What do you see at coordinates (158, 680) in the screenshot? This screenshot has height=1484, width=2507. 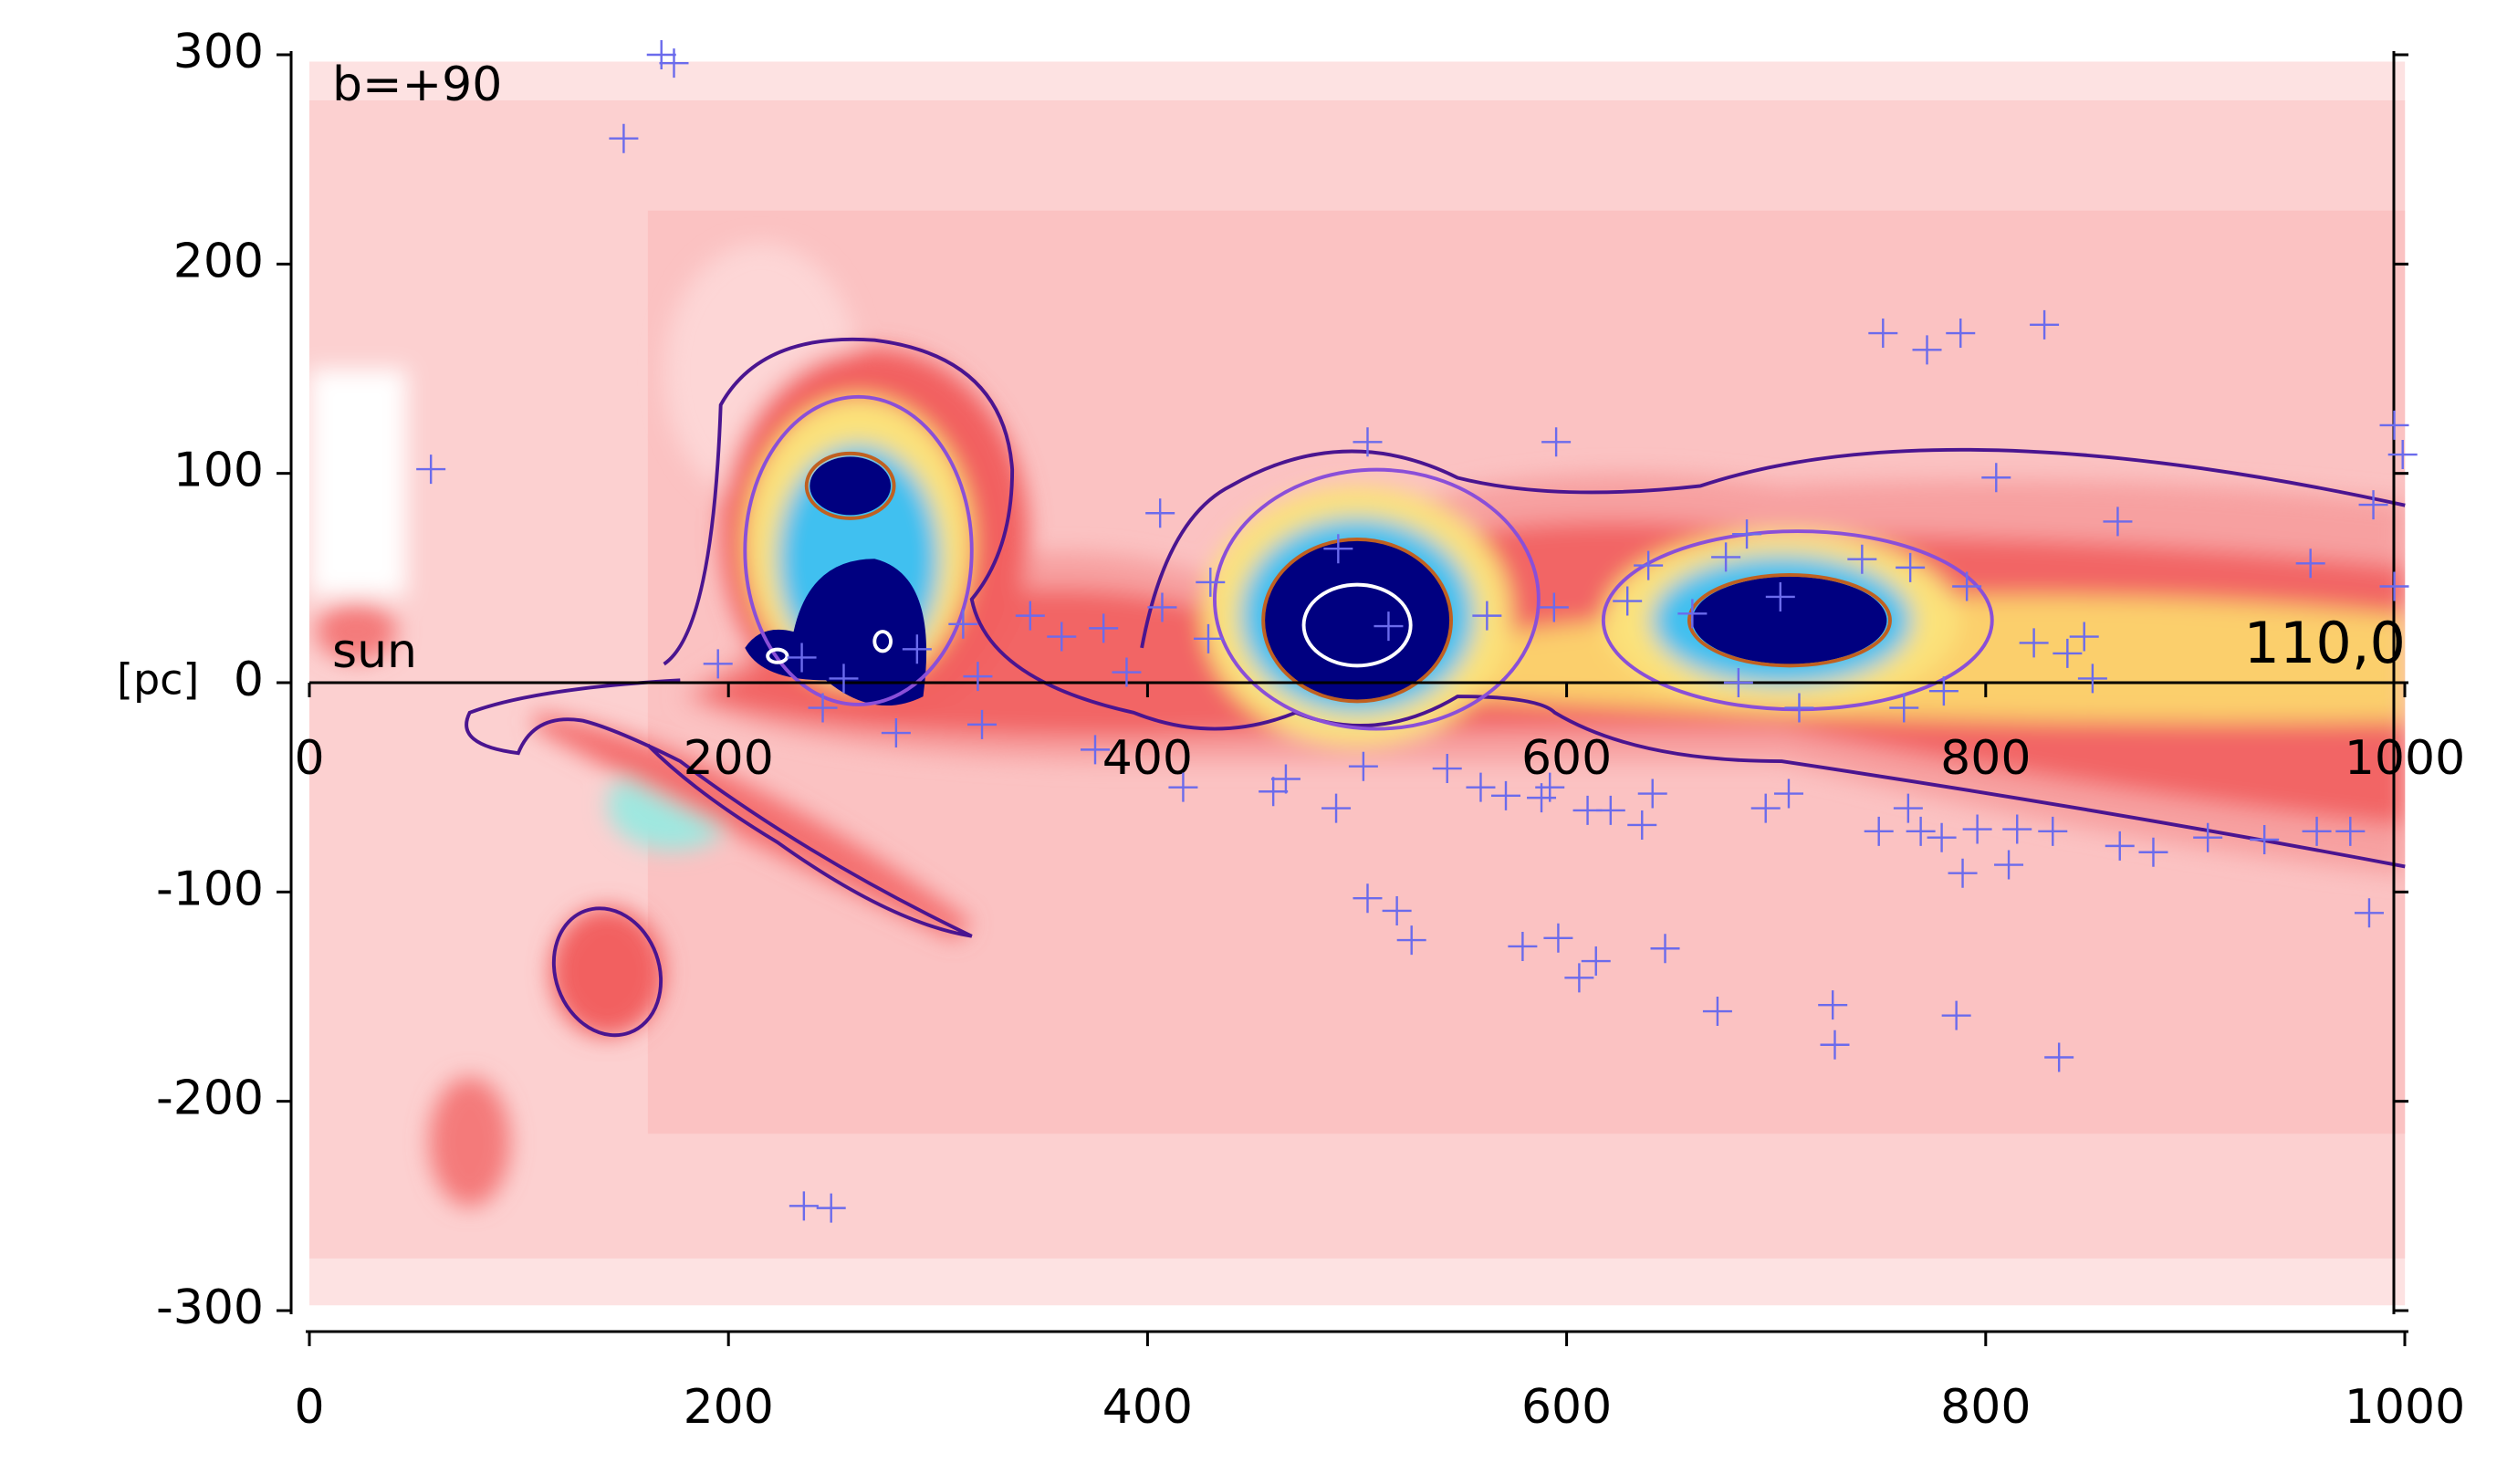 I see `unit-label: [pc]` at bounding box center [158, 680].